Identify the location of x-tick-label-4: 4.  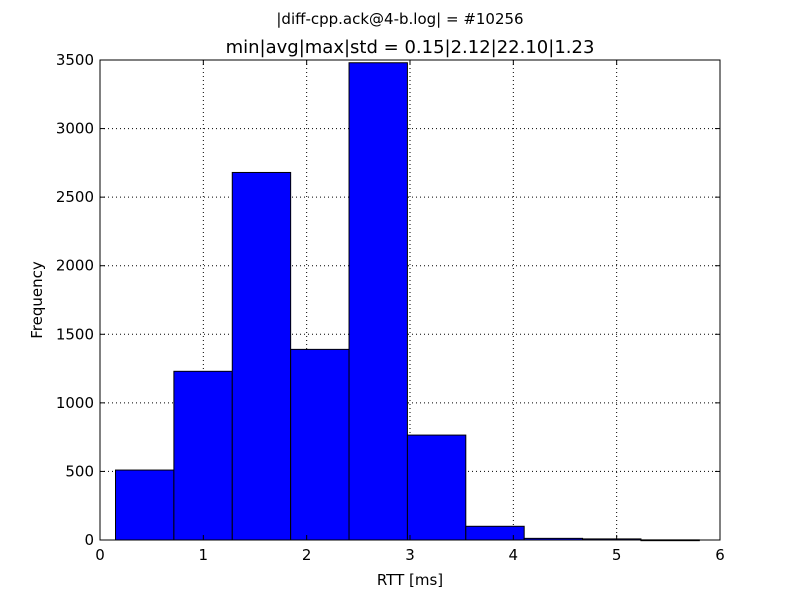
(514, 555).